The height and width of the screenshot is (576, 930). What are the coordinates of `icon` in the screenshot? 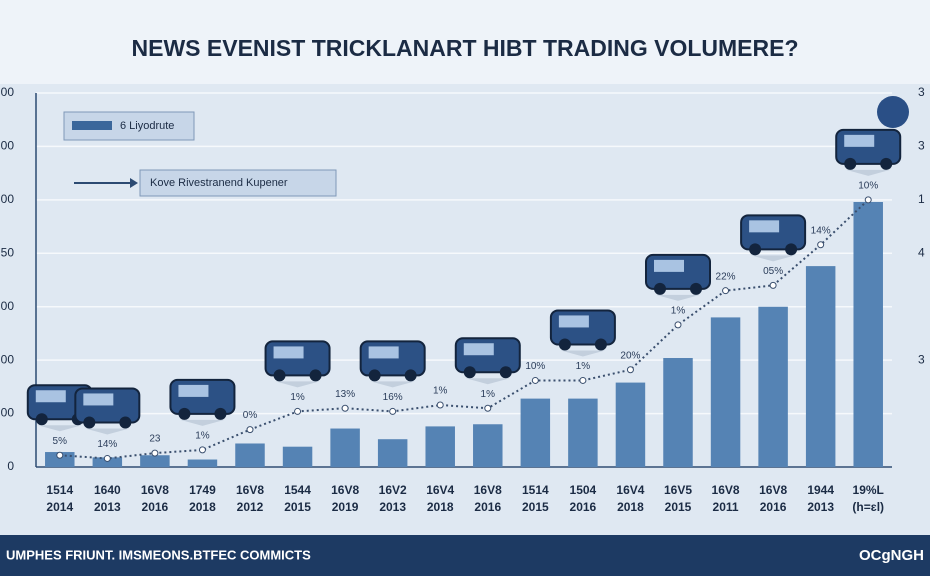 It's located at (893, 112).